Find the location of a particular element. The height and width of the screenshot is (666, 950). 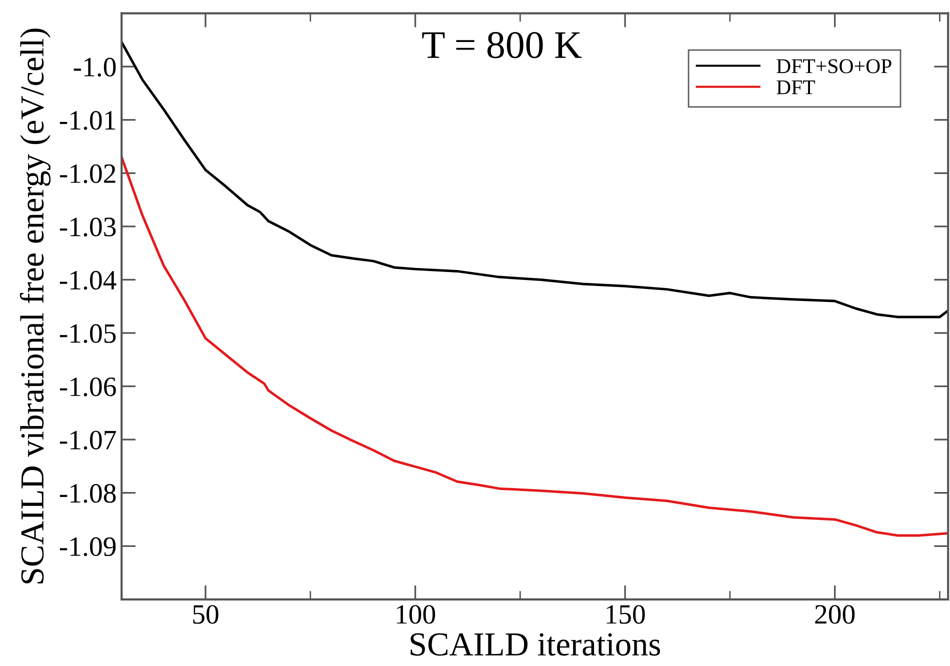

legend-label: DFT+SO+OP is located at coordinates (834, 66).